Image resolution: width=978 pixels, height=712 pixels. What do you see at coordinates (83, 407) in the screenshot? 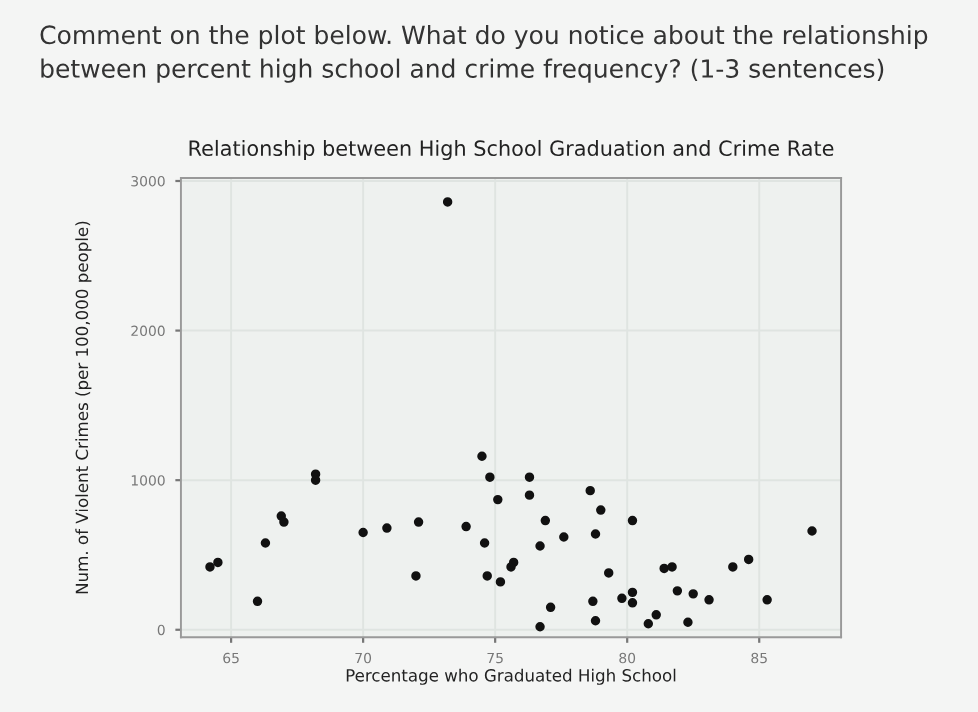
I see `y-axis-title: Num. of Violent Crimes (per 100,000 people)` at bounding box center [83, 407].